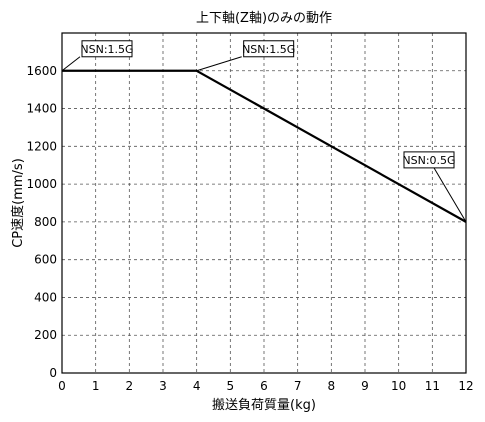 The height and width of the screenshot is (422, 485). I want to click on x-tick-label: 12, so click(465, 386).